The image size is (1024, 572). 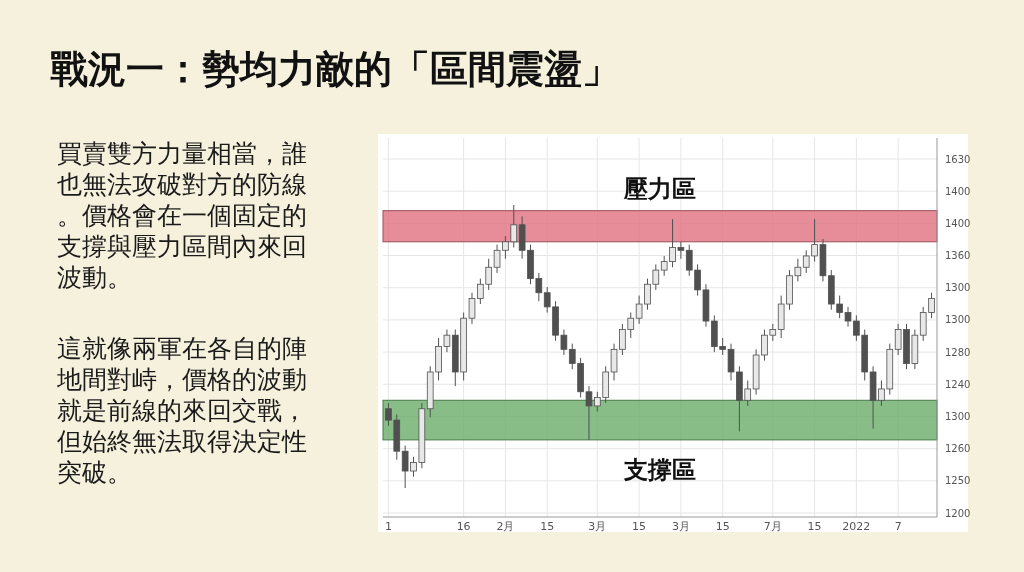 I want to click on text: 買賣雙方力量相當，誰也無法攻破對方的防線。價格會在一個固定的支撐與壓力區間內來回波動。, so click(x=182, y=215).